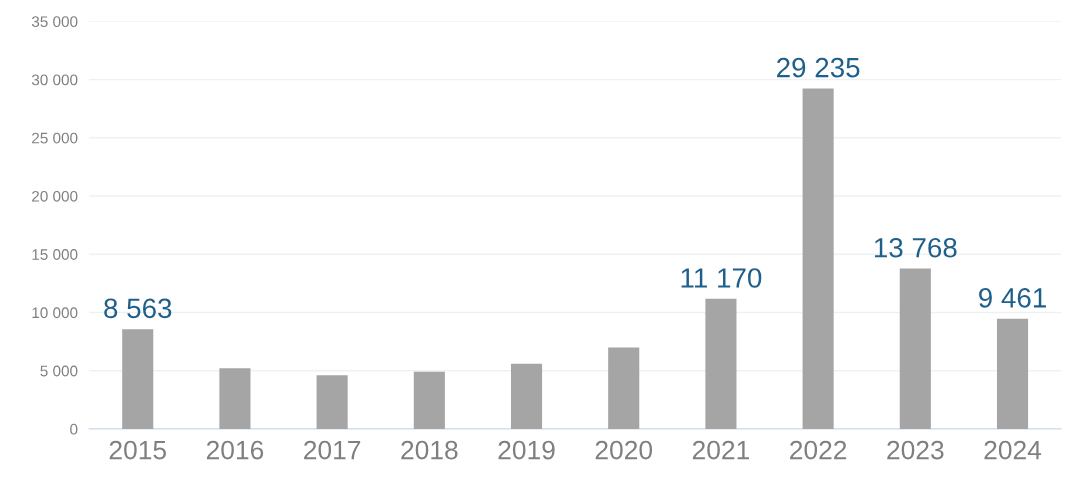 The width and height of the screenshot is (1074, 497). What do you see at coordinates (624, 450) in the screenshot?
I see `x-tick-label: 2020` at bounding box center [624, 450].